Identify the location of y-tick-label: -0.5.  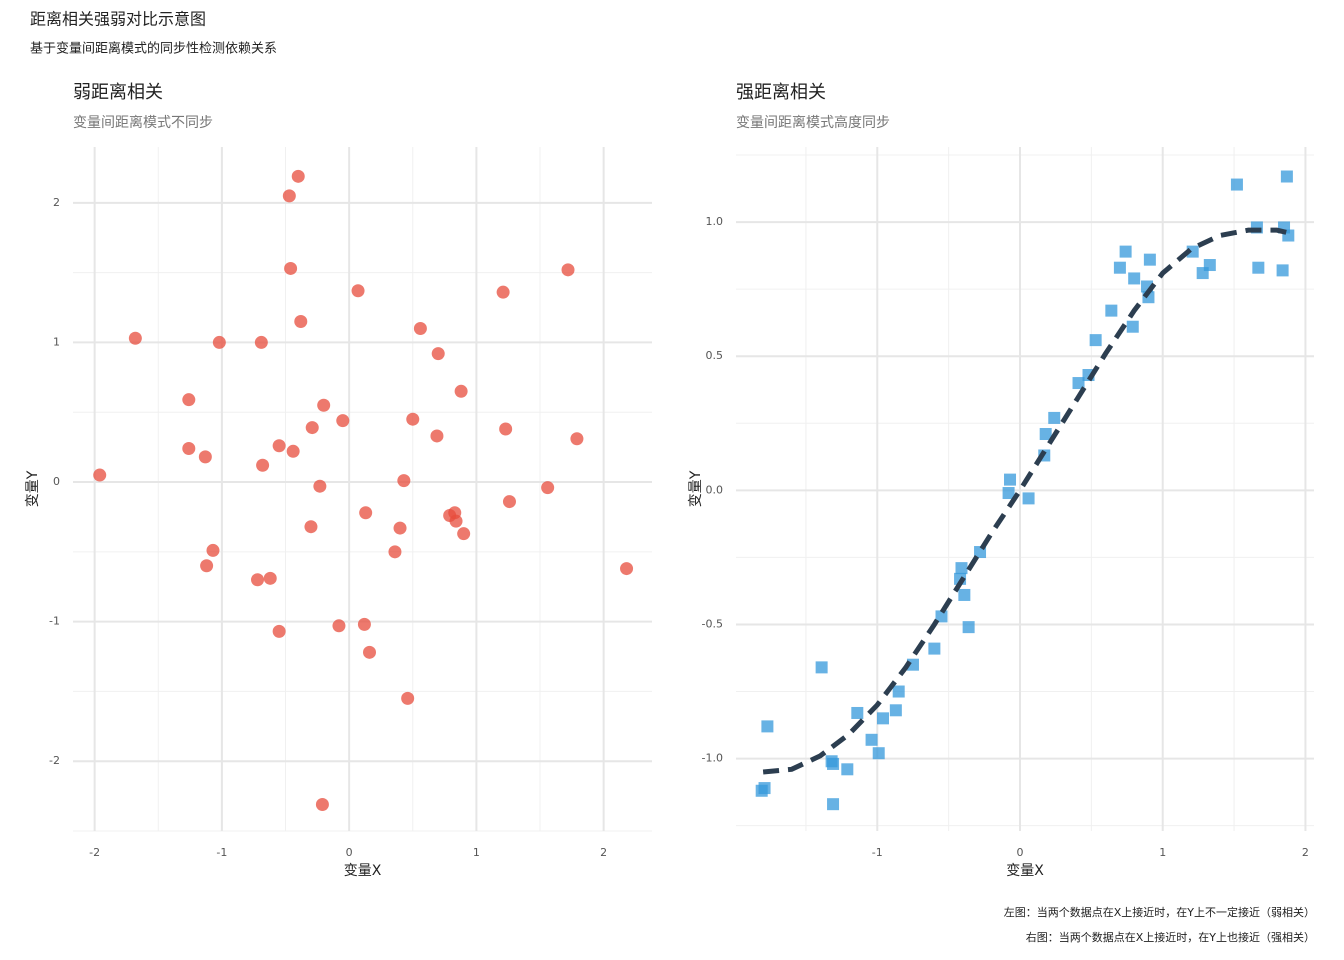
(712, 623).